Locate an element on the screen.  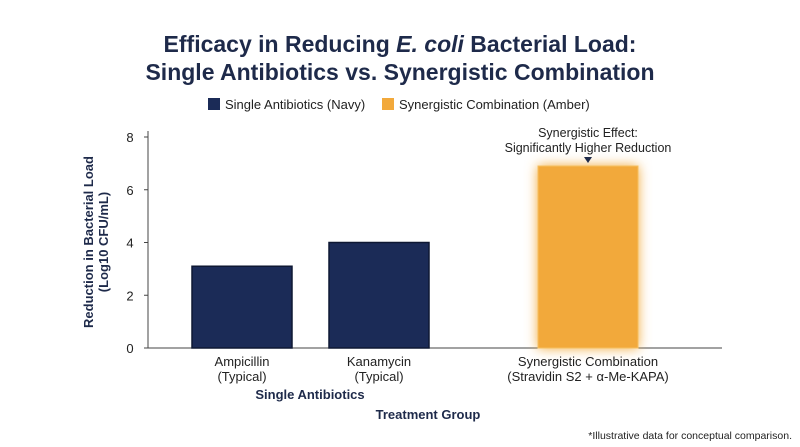
y-tick-label: 6 is located at coordinates (129, 190).